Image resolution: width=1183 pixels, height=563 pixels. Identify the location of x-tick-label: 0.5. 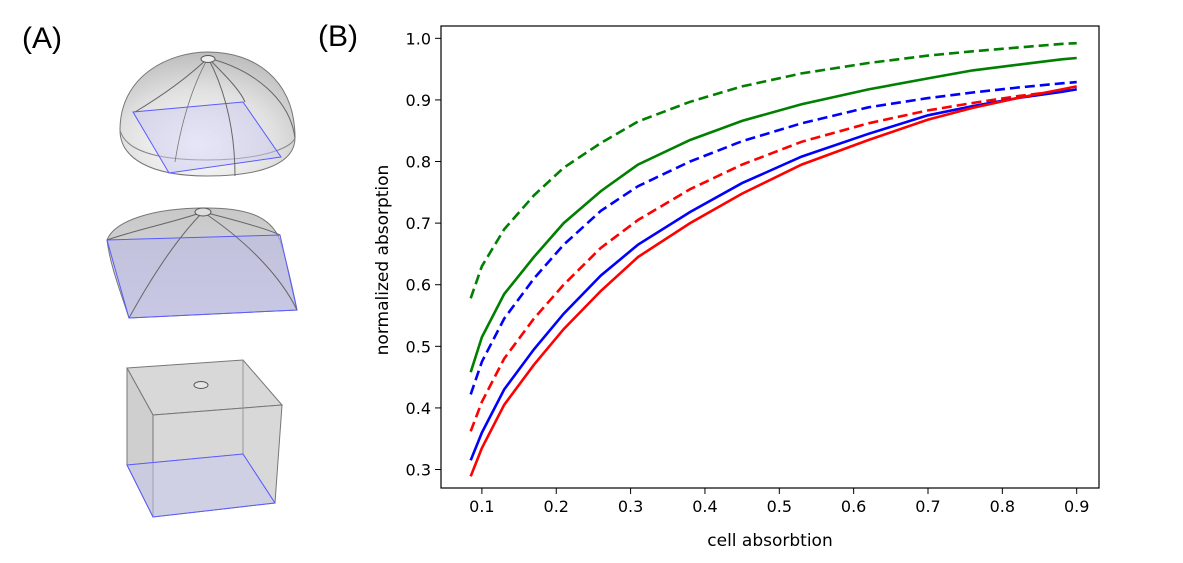
(779, 506).